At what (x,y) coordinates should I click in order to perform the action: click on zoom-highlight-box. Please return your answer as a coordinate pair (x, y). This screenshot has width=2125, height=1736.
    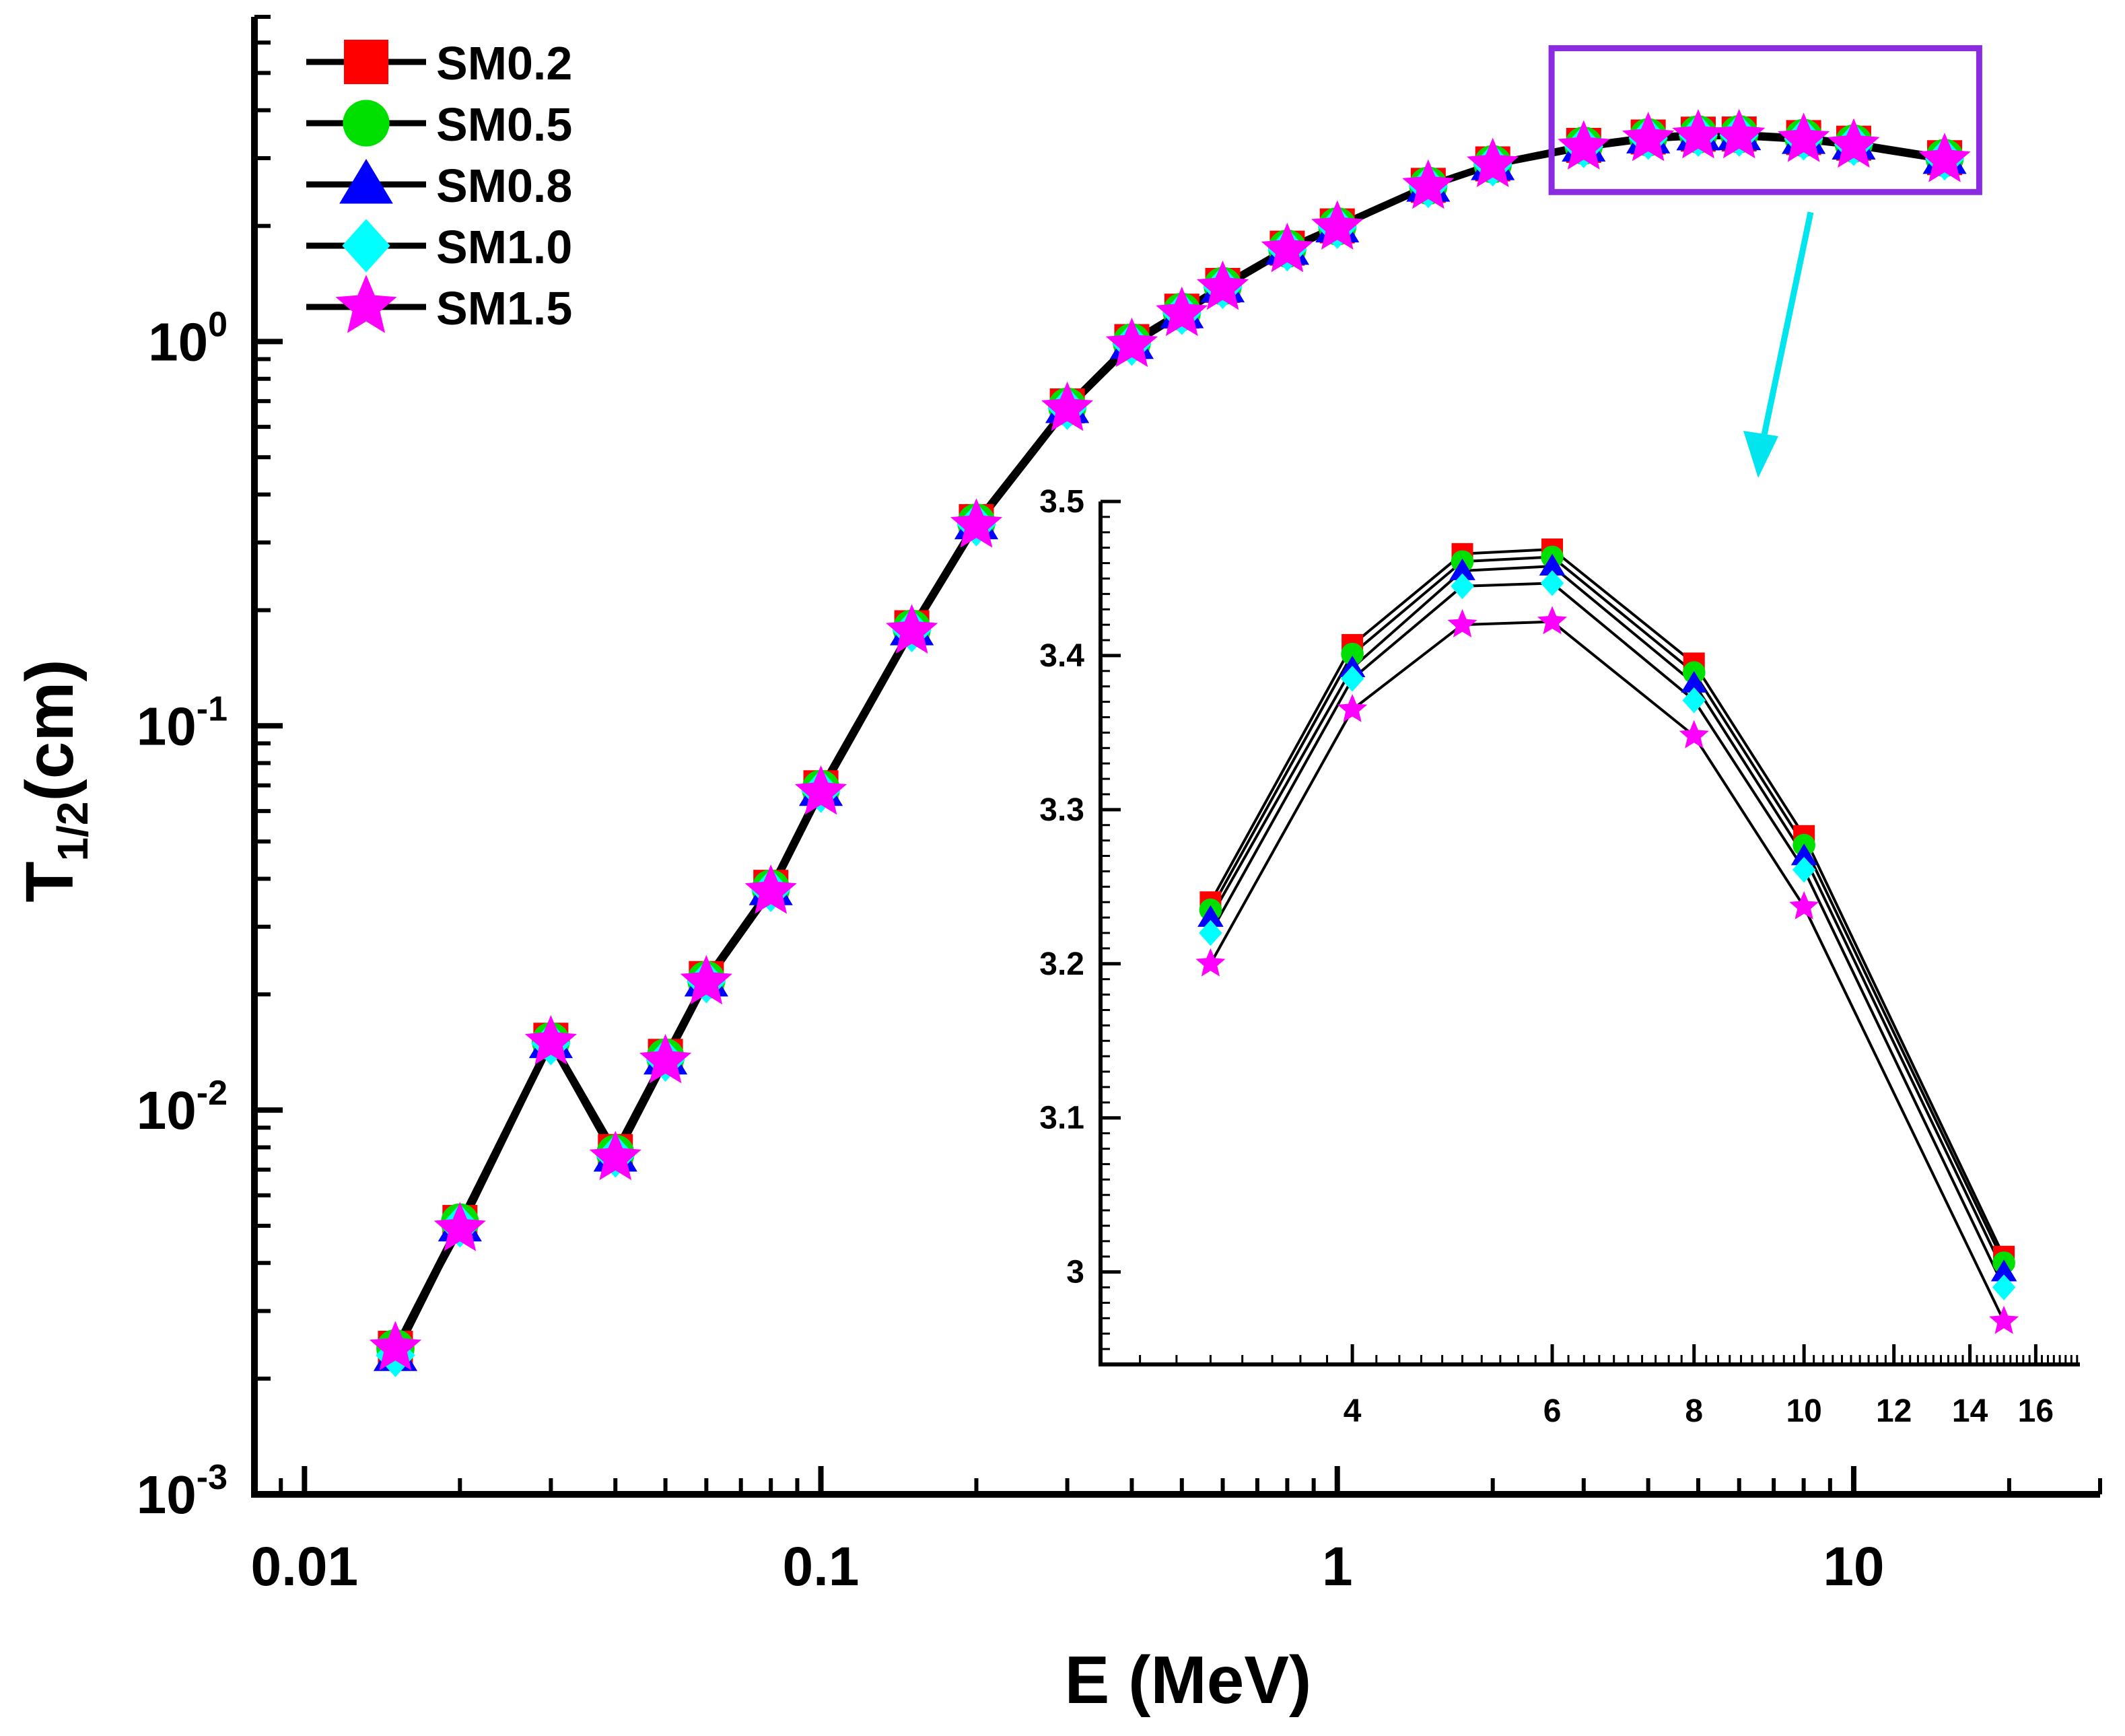
    Looking at the image, I should click on (1765, 120).